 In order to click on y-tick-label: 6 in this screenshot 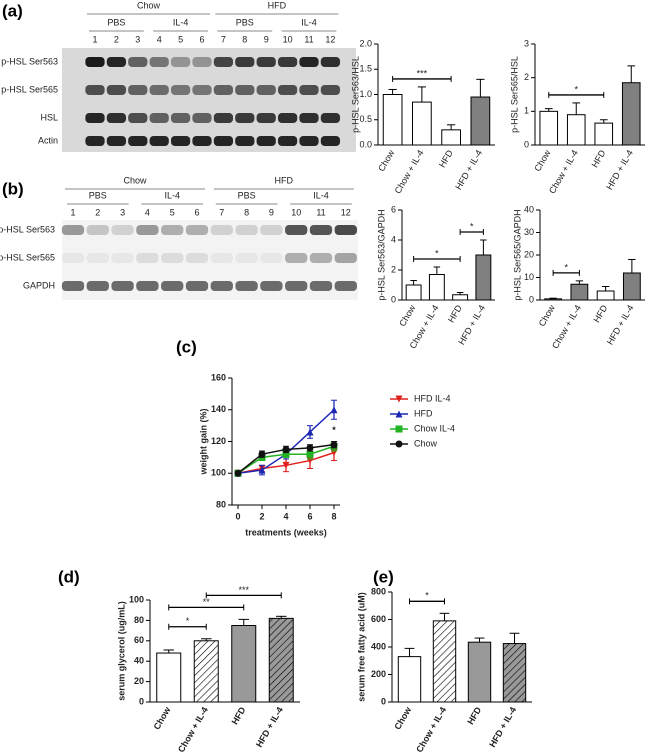, I will do `click(393, 209)`.